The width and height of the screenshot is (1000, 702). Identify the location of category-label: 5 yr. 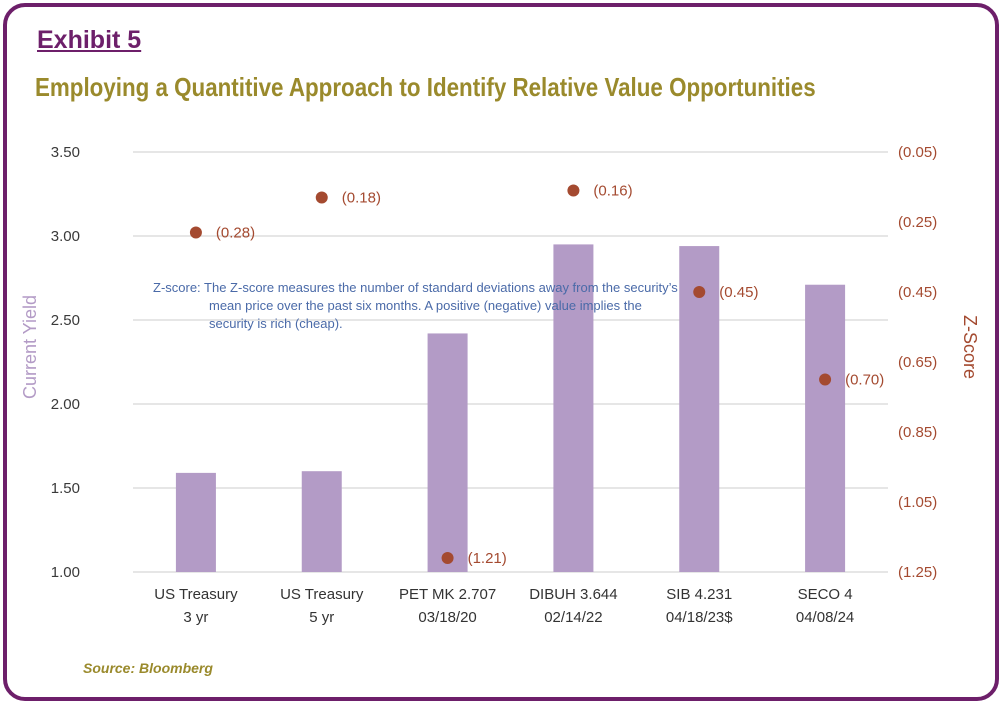
(321, 617).